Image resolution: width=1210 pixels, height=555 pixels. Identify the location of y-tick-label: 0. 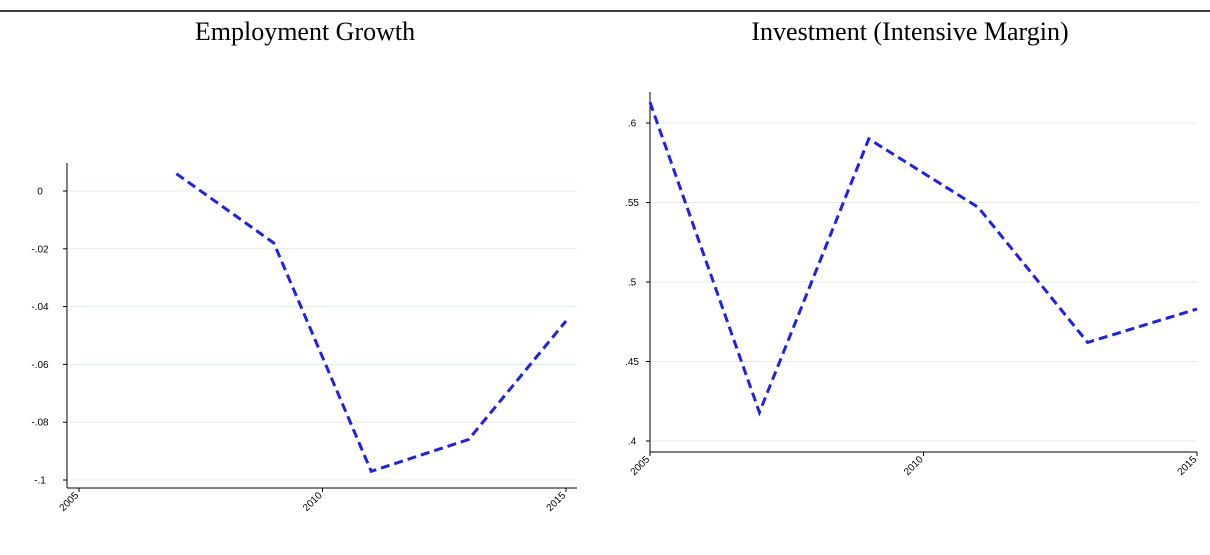
(40, 192).